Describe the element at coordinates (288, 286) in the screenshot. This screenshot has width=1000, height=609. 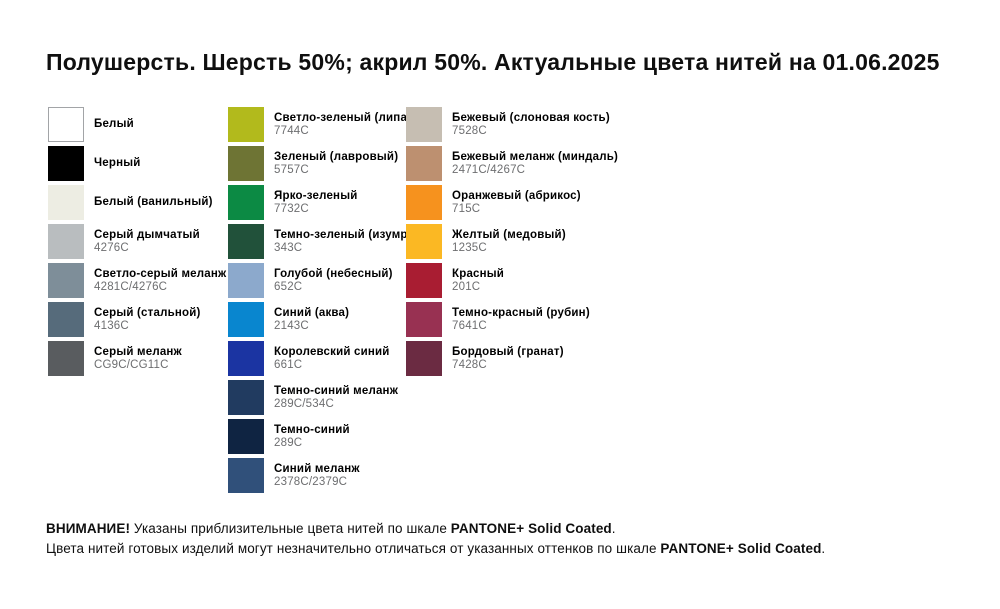
I see `color-code: 652C` at that location.